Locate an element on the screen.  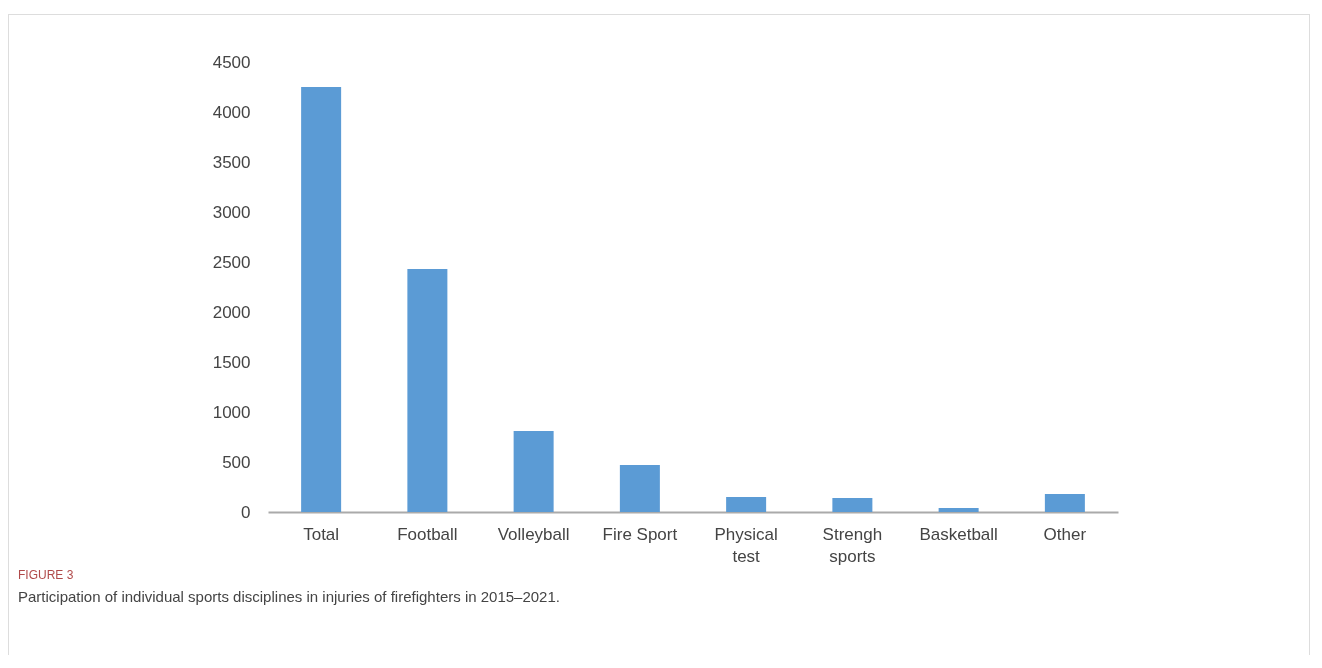
x-tick-label: Football is located at coordinates (427, 534).